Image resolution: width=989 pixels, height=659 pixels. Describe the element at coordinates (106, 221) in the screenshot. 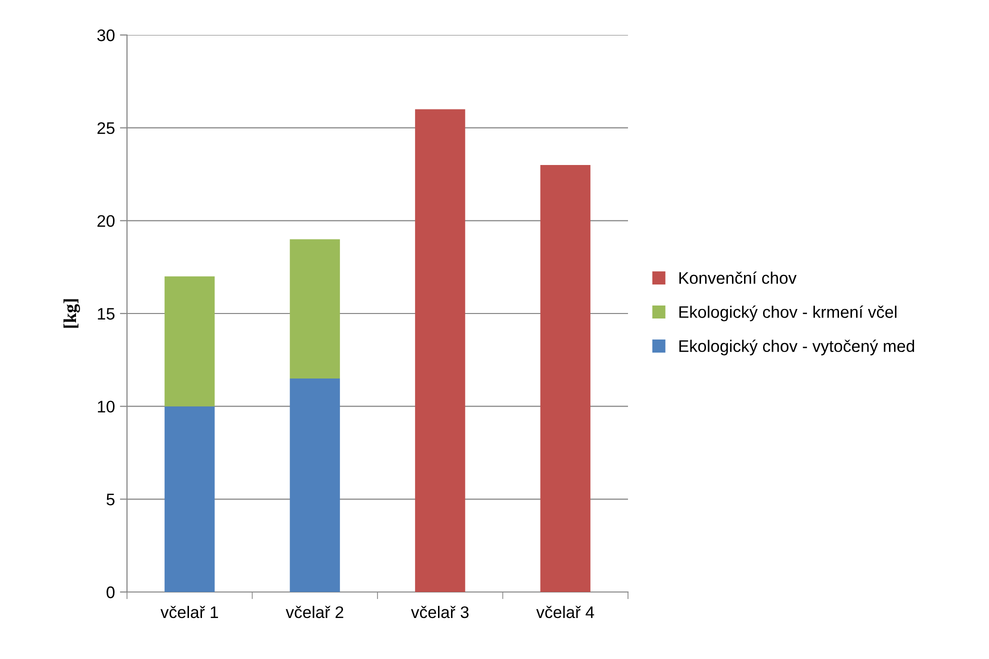

I see `y-tick-label: 20` at that location.